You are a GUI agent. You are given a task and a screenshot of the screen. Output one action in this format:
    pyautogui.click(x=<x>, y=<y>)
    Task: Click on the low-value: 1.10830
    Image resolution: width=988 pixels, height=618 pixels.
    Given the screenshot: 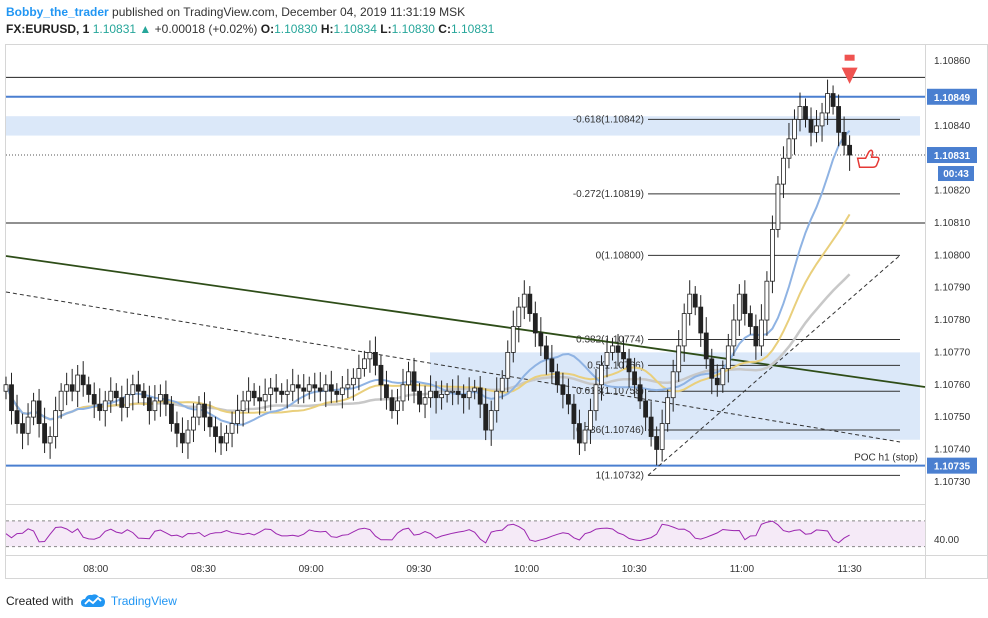 What is the action you would take?
    pyautogui.click(x=413, y=29)
    